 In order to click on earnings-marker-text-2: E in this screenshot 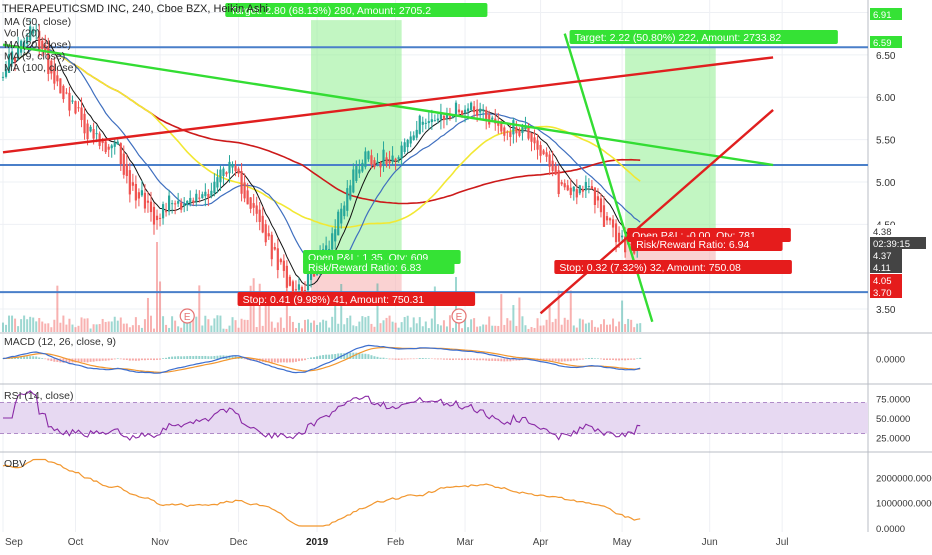, I will do `click(459, 317)`.